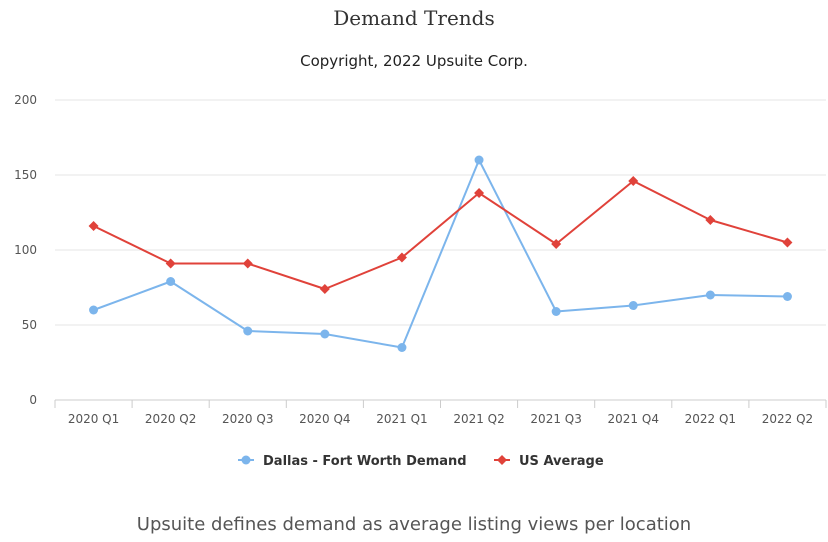  Describe the element at coordinates (414, 61) in the screenshot. I see `chart-subtitle: Copyright, 2022 Upsuite Corp.` at that location.